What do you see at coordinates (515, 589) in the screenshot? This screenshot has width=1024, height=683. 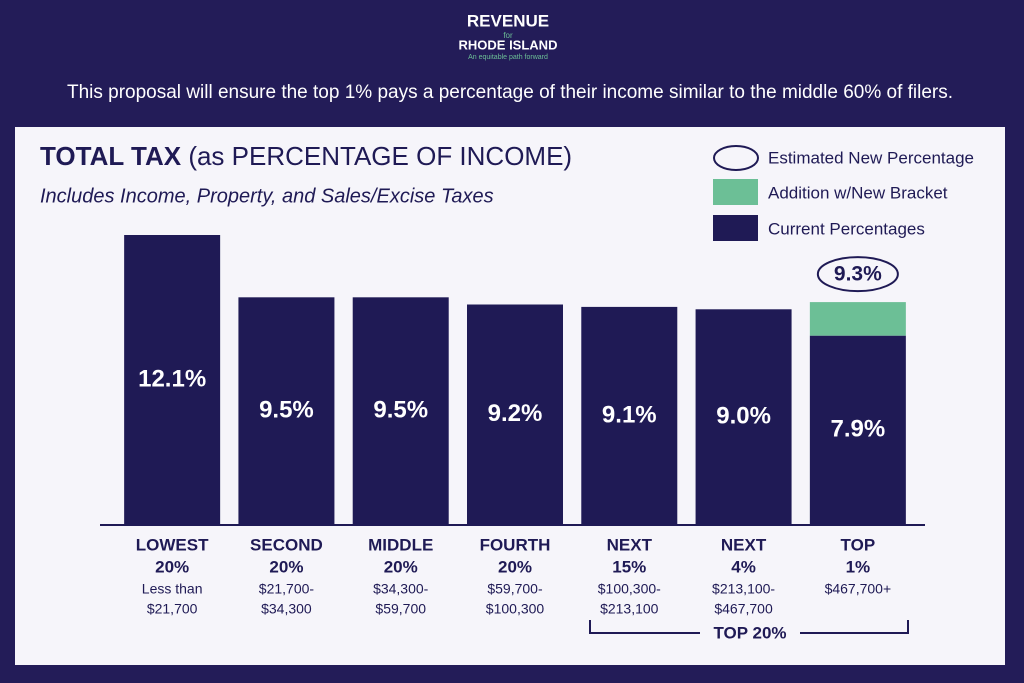 I see `income-range: $59,700-` at bounding box center [515, 589].